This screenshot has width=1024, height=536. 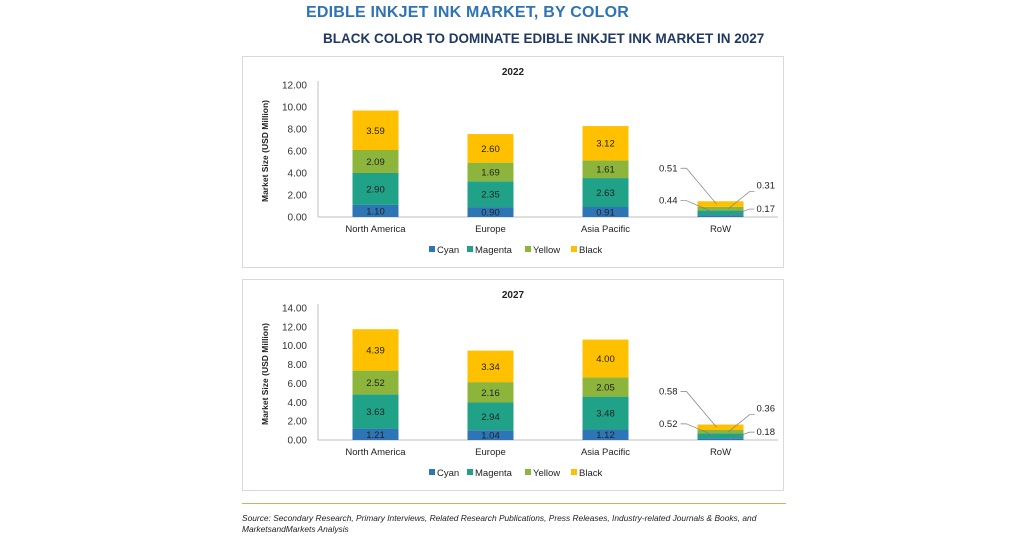 I want to click on data-label-black: 3.59, so click(x=375, y=131).